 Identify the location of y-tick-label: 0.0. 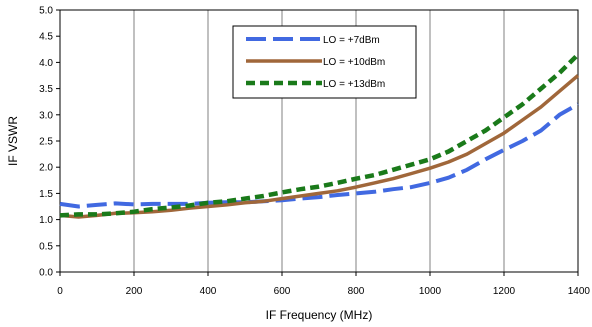
(46, 273).